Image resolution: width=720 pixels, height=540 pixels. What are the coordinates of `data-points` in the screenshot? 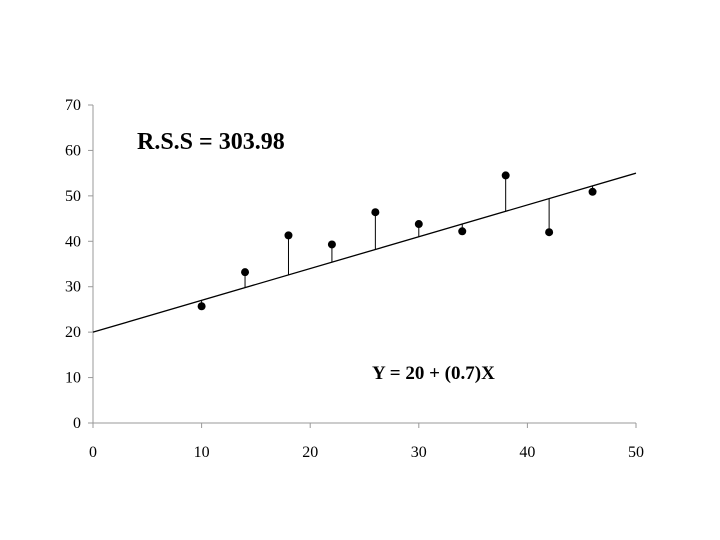 It's located at (397, 241).